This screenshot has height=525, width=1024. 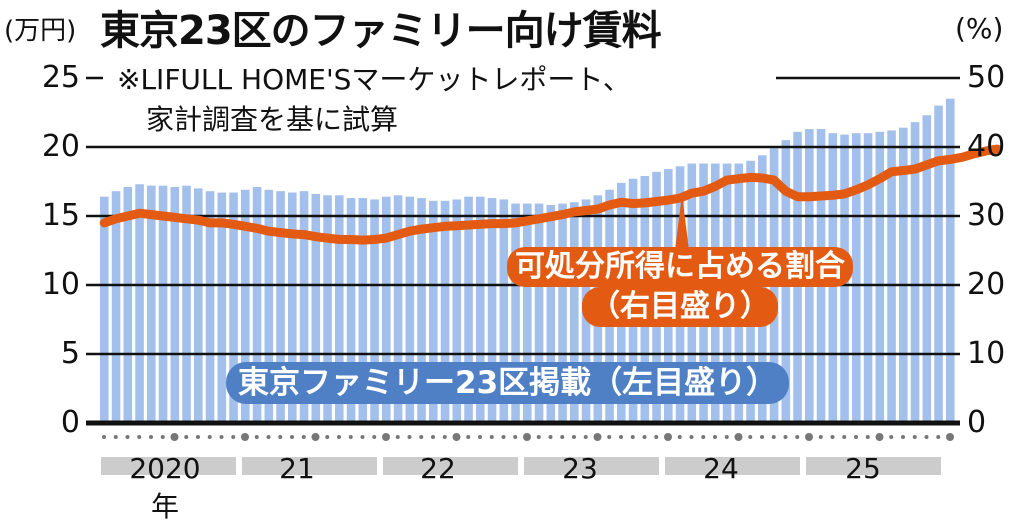 What do you see at coordinates (986, 215) in the screenshot?
I see `right-tick-30: 30` at bounding box center [986, 215].